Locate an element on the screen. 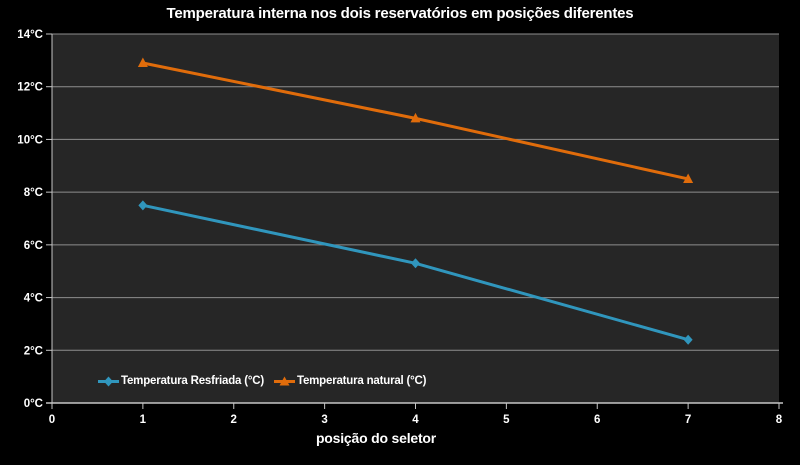 The width and height of the screenshot is (800, 465). x-tick-label-2: 2 is located at coordinates (234, 420).